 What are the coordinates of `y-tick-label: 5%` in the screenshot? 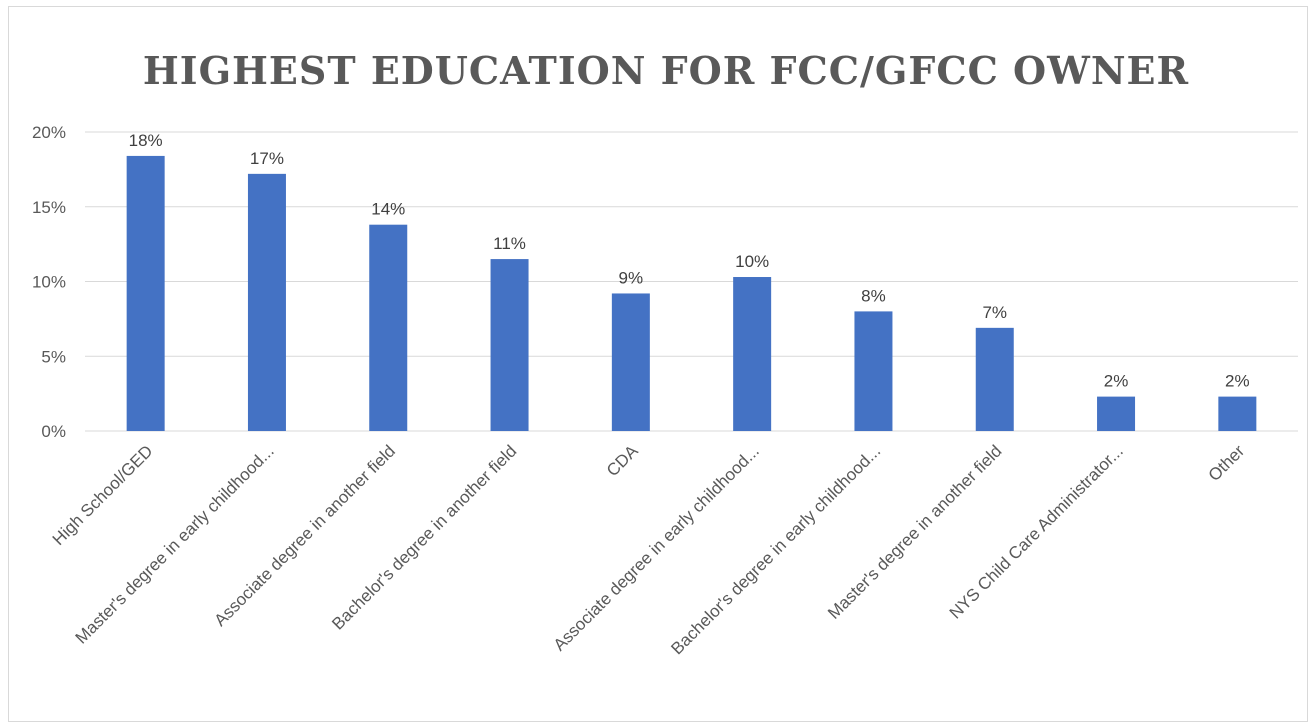 It's located at (53, 356).